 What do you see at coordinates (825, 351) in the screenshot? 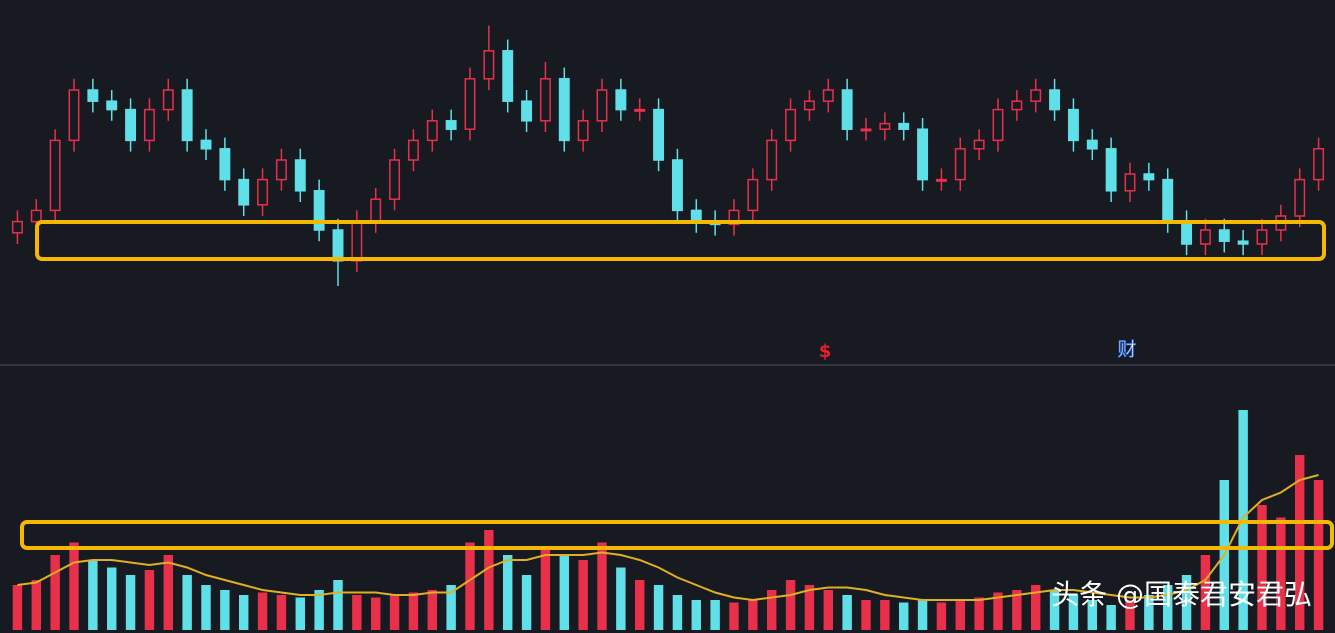
I see `event-marker: $` at bounding box center [825, 351].